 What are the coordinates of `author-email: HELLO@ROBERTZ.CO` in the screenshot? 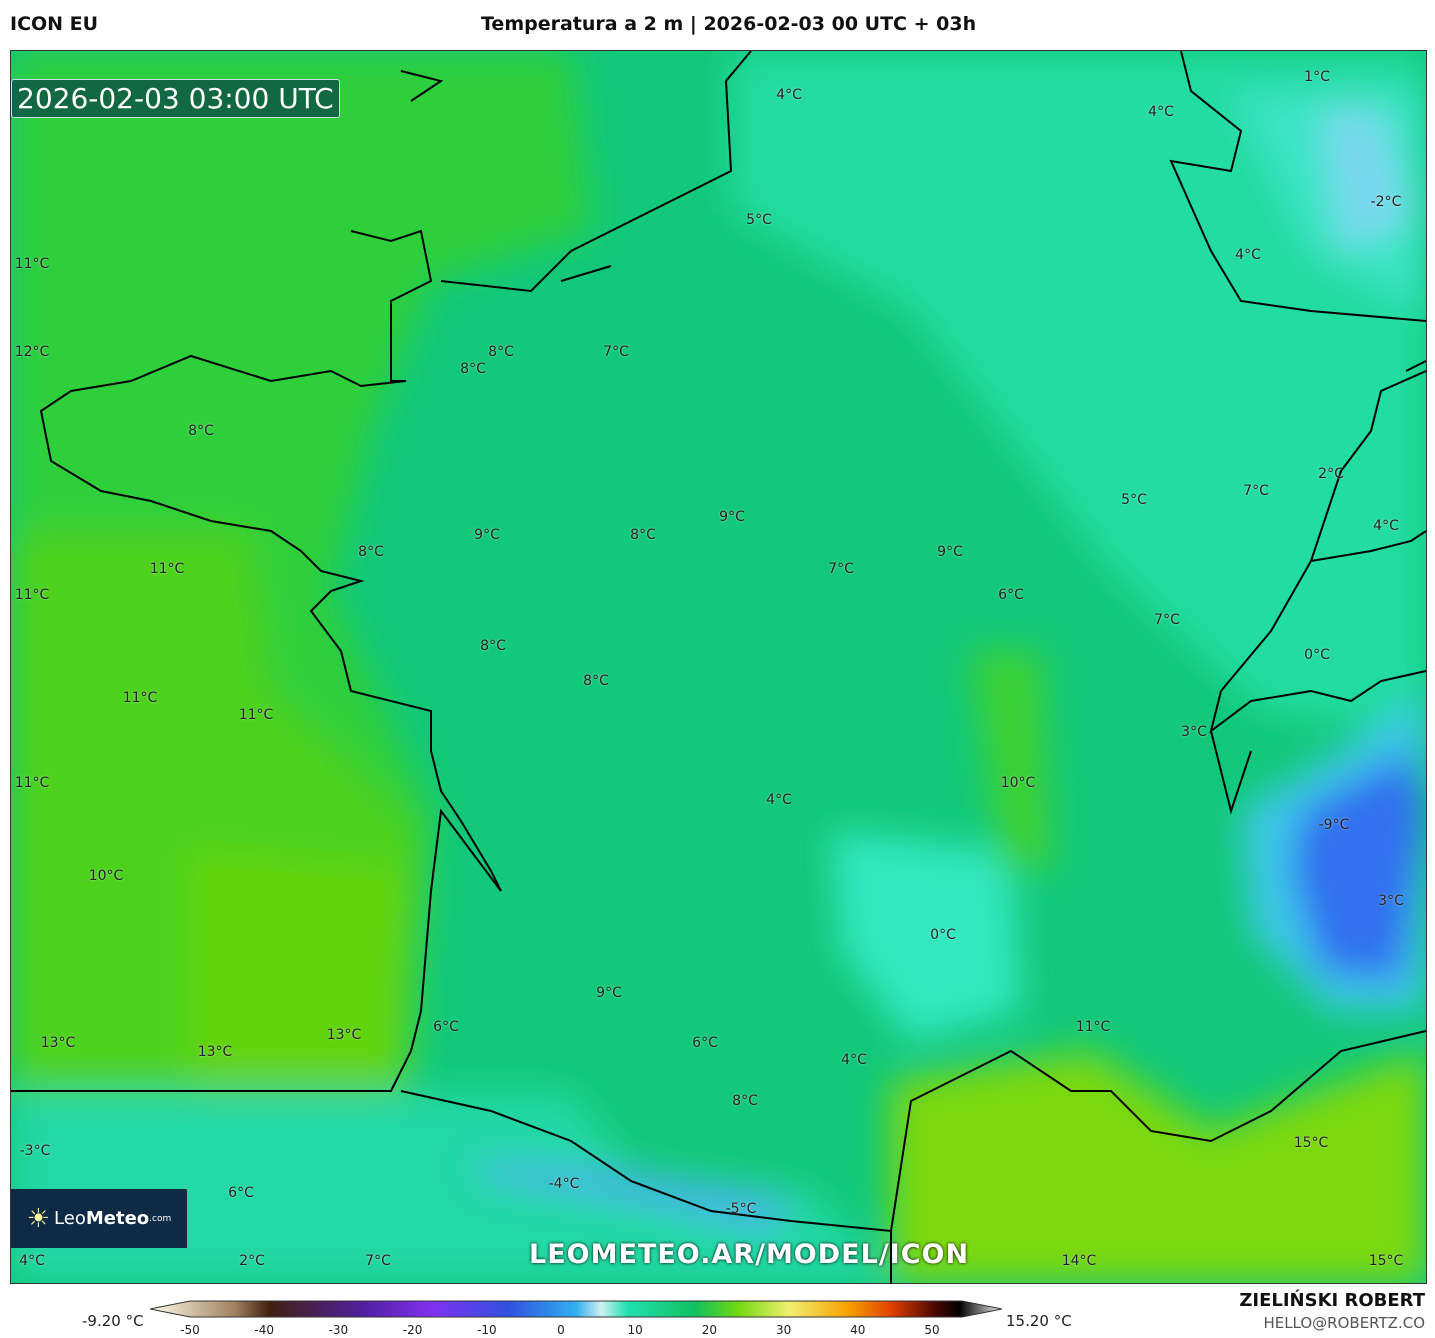 It's located at (1344, 1323).